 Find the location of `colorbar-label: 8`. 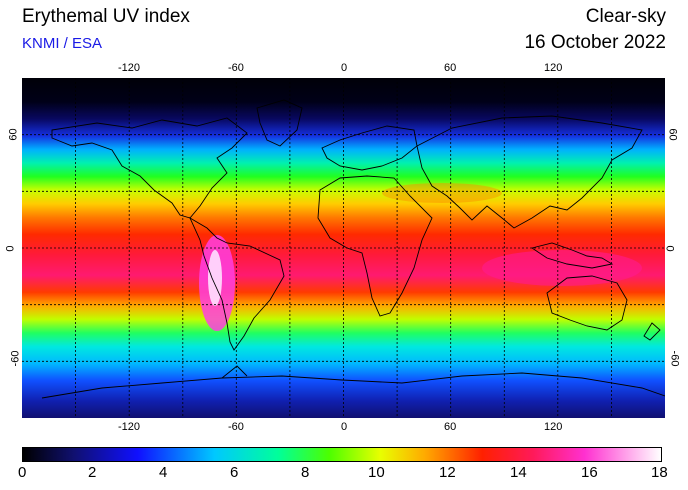

colorbar-label: 8 is located at coordinates (305, 472).